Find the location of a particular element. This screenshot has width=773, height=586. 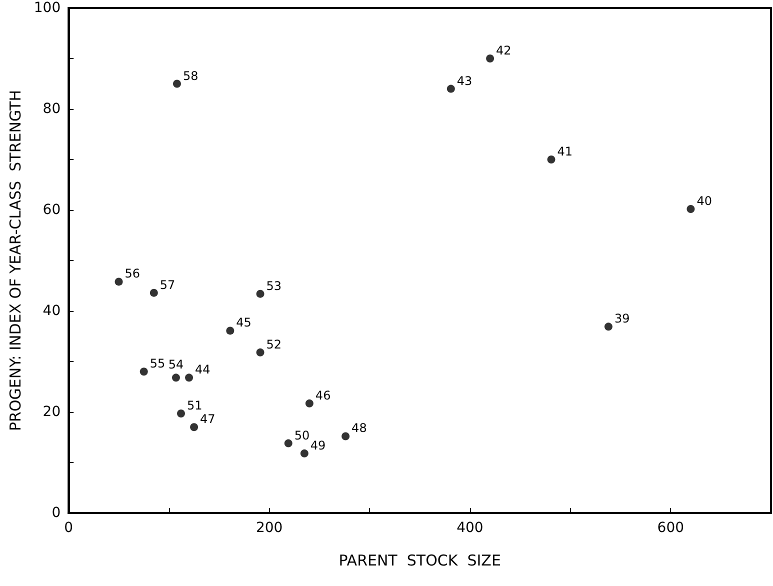

annotation: 41 is located at coordinates (565, 151).